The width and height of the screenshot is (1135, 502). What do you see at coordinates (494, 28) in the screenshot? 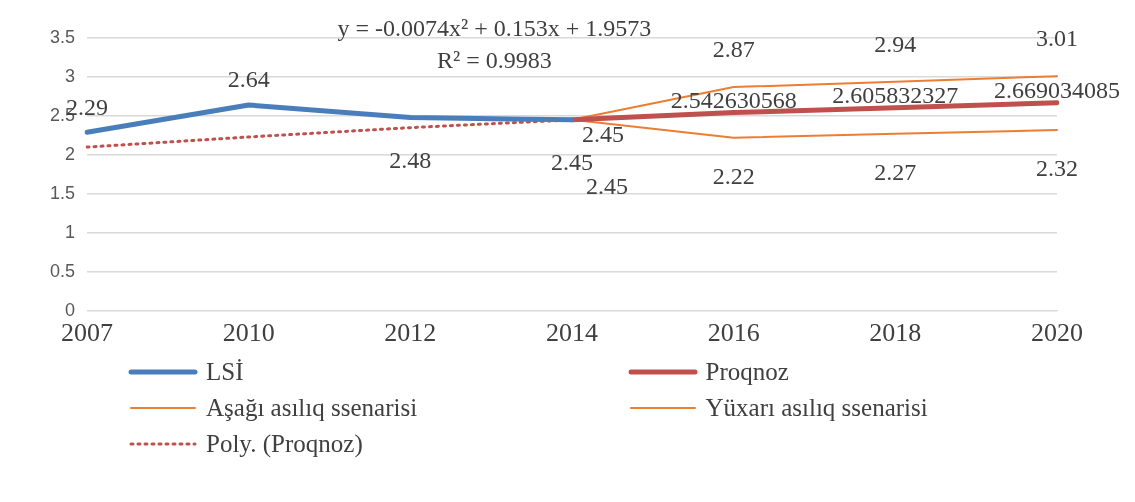
I see `annotation: y = -0.0074x² + 0.153x + 1.9573` at bounding box center [494, 28].